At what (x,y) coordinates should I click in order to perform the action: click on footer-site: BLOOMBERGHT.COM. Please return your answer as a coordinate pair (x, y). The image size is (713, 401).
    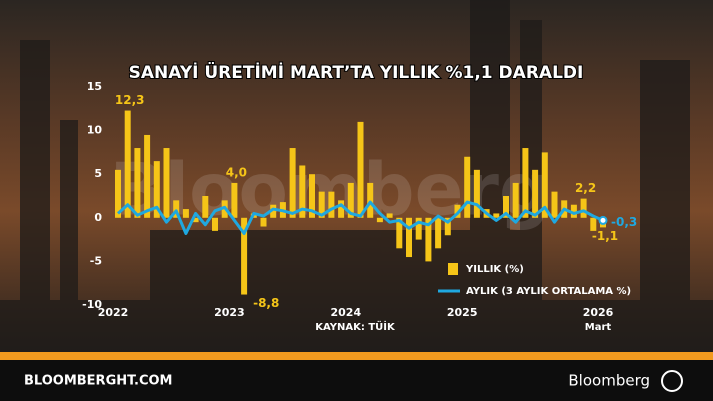
    Looking at the image, I should click on (98, 381).